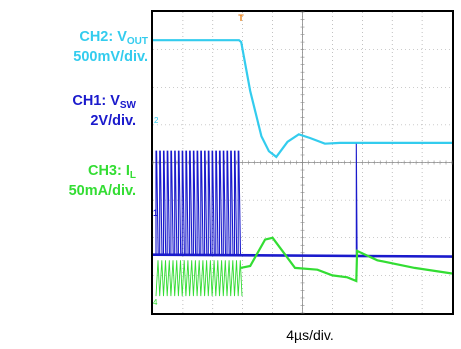  What do you see at coordinates (96, 101) in the screenshot?
I see `ch1-name: CH1: V` at bounding box center [96, 101].